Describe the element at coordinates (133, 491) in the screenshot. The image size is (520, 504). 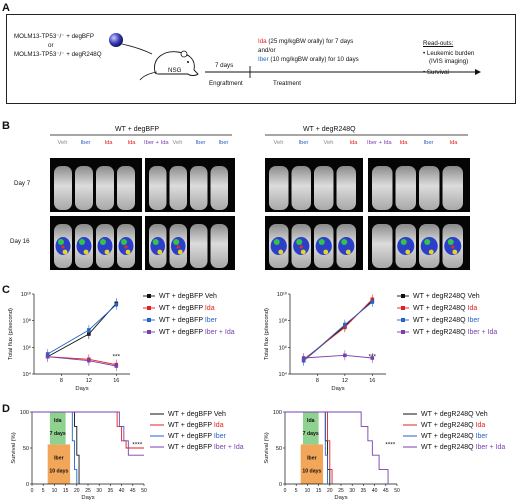
I see `x-tick-label: 45` at that location.